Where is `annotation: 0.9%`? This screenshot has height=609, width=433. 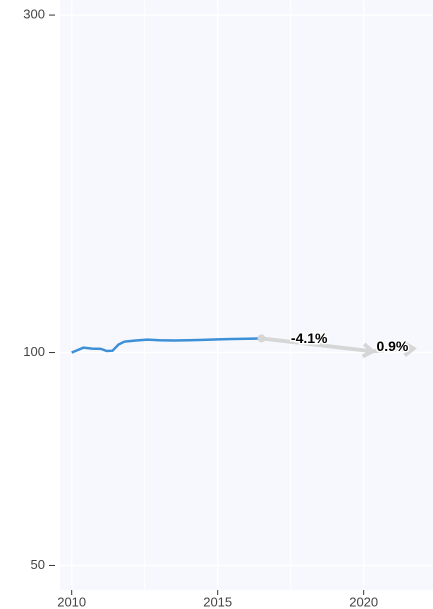 annotation: 0.9% is located at coordinates (392, 346).